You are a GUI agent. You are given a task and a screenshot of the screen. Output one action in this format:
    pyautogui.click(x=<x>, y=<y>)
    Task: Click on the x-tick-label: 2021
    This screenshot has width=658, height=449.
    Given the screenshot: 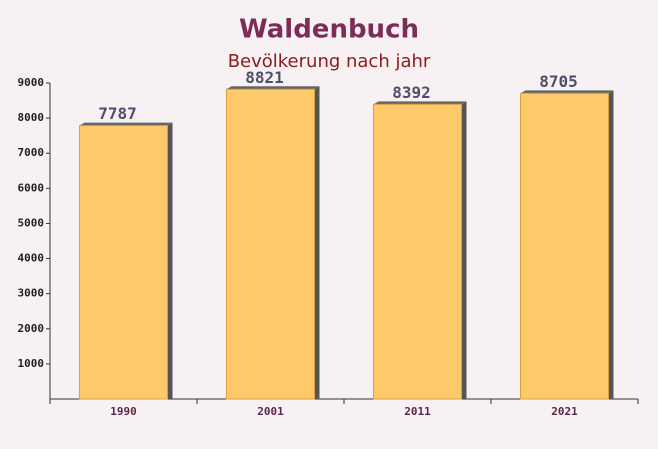 What is the action you would take?
    pyautogui.click(x=564, y=411)
    